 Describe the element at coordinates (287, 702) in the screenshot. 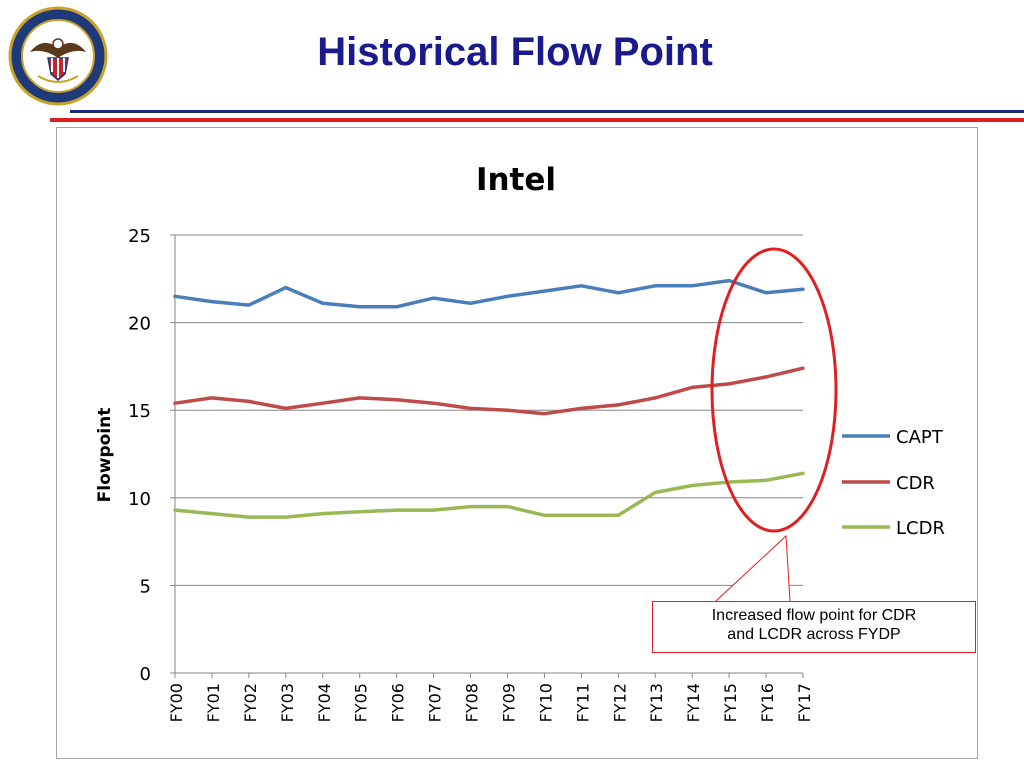

I see `x-tick-label: FY03` at that location.